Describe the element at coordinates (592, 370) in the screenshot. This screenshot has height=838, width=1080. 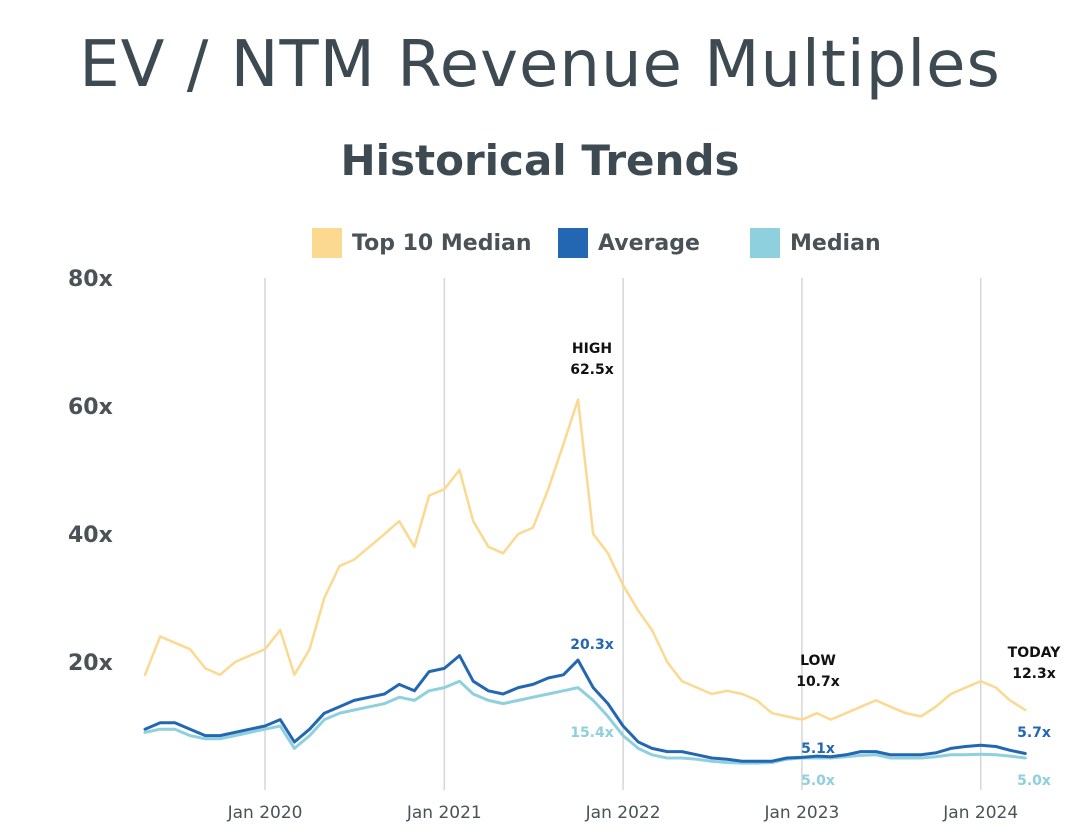
I see `annotation-0-line-1: 62.5x` at that location.